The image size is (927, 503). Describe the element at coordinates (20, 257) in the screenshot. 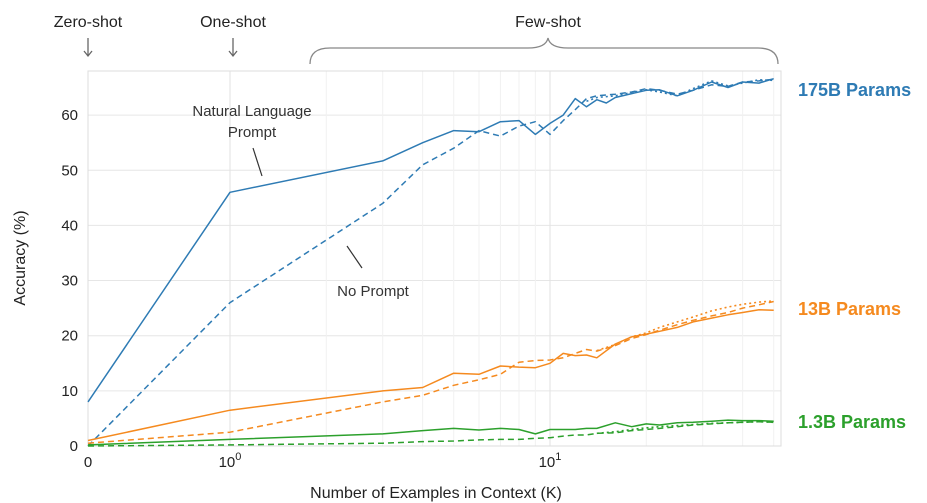

I see `y-axis-title: Accuracy (%)` at that location.